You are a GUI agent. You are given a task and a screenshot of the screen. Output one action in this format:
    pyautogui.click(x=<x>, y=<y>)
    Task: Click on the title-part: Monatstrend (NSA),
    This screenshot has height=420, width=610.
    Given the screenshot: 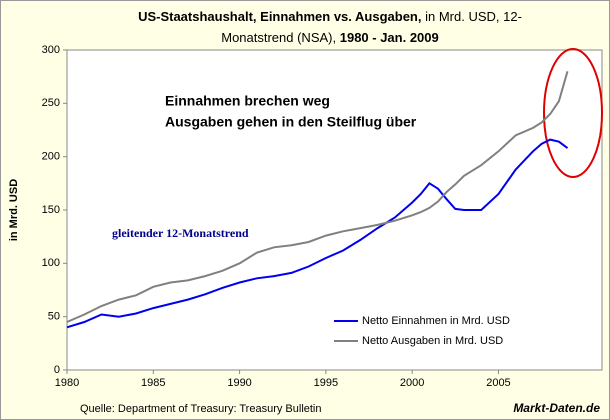 What is the action you would take?
    pyautogui.click(x=278, y=37)
    